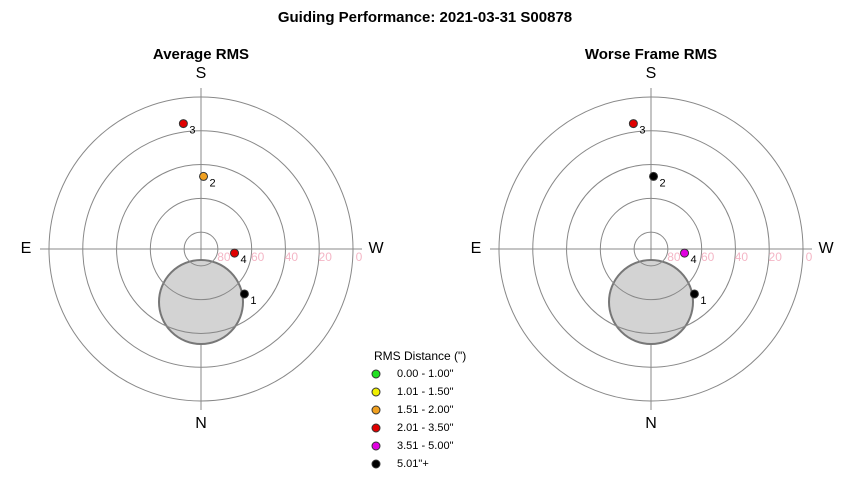 The width and height of the screenshot is (850, 480). What do you see at coordinates (413, 464) in the screenshot?
I see `legend-label: 5.01"+` at bounding box center [413, 464].